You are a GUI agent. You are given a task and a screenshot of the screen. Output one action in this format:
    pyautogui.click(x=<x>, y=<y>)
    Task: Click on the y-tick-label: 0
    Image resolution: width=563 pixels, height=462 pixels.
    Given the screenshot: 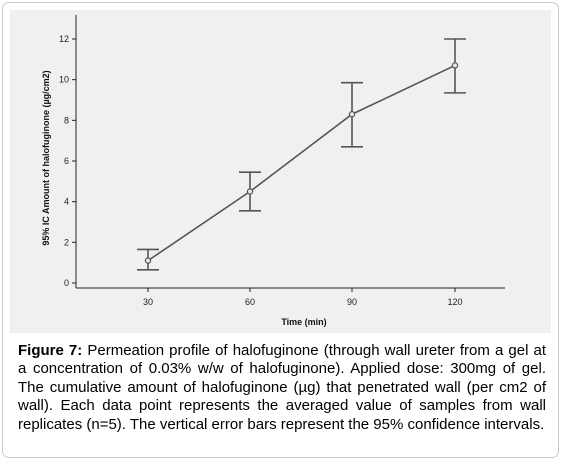 What is the action you would take?
    pyautogui.click(x=66, y=283)
    